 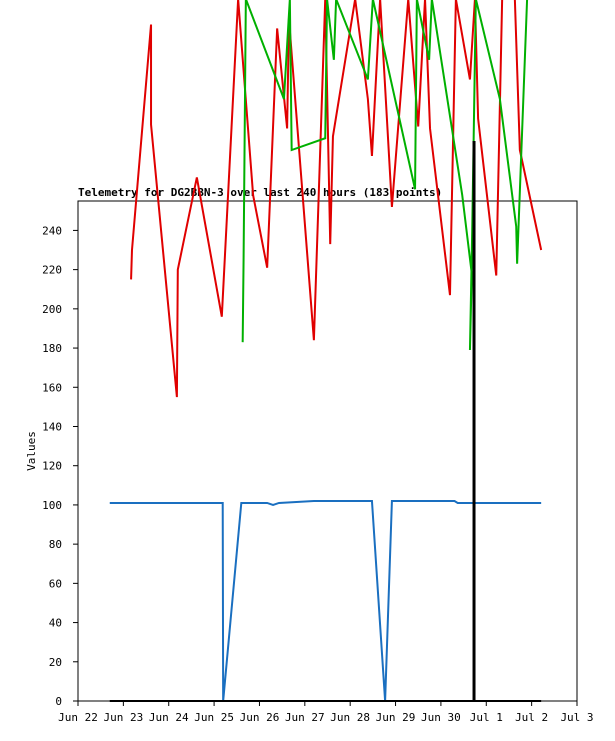 What do you see at coordinates (58, 701) in the screenshot?
I see `y-tick-label: 0` at bounding box center [58, 701].